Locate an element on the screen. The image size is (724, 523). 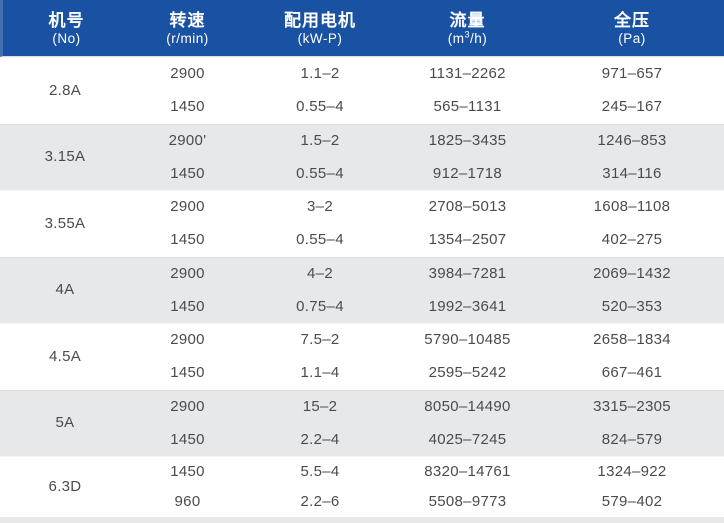
value-cell: 8050–14490 is located at coordinates (467, 406).